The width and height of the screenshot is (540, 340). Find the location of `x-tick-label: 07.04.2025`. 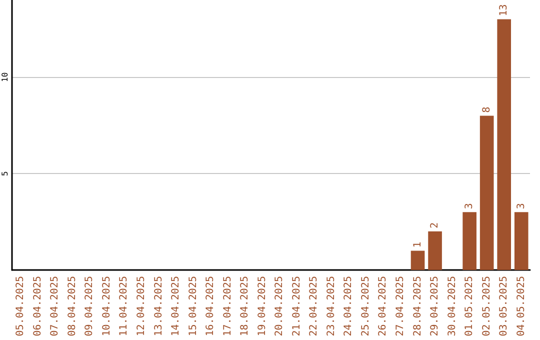

x-tick-label: 07.04.2025 is located at coordinates (55, 306).